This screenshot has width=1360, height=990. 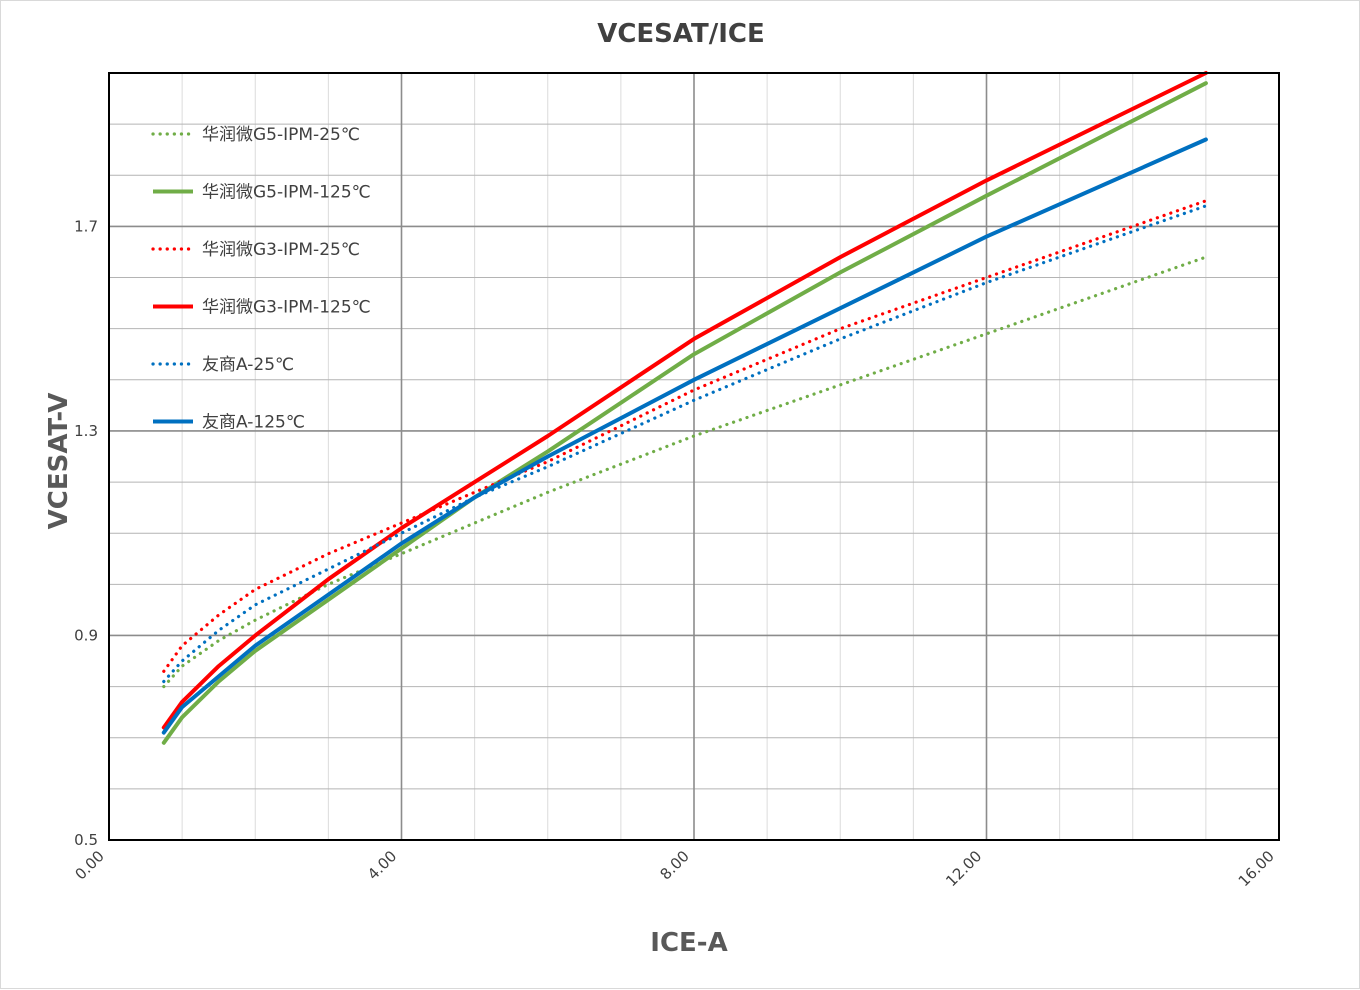 I want to click on legend-label-3: 华润微G3-IPM-25℃, so click(x=281, y=250).